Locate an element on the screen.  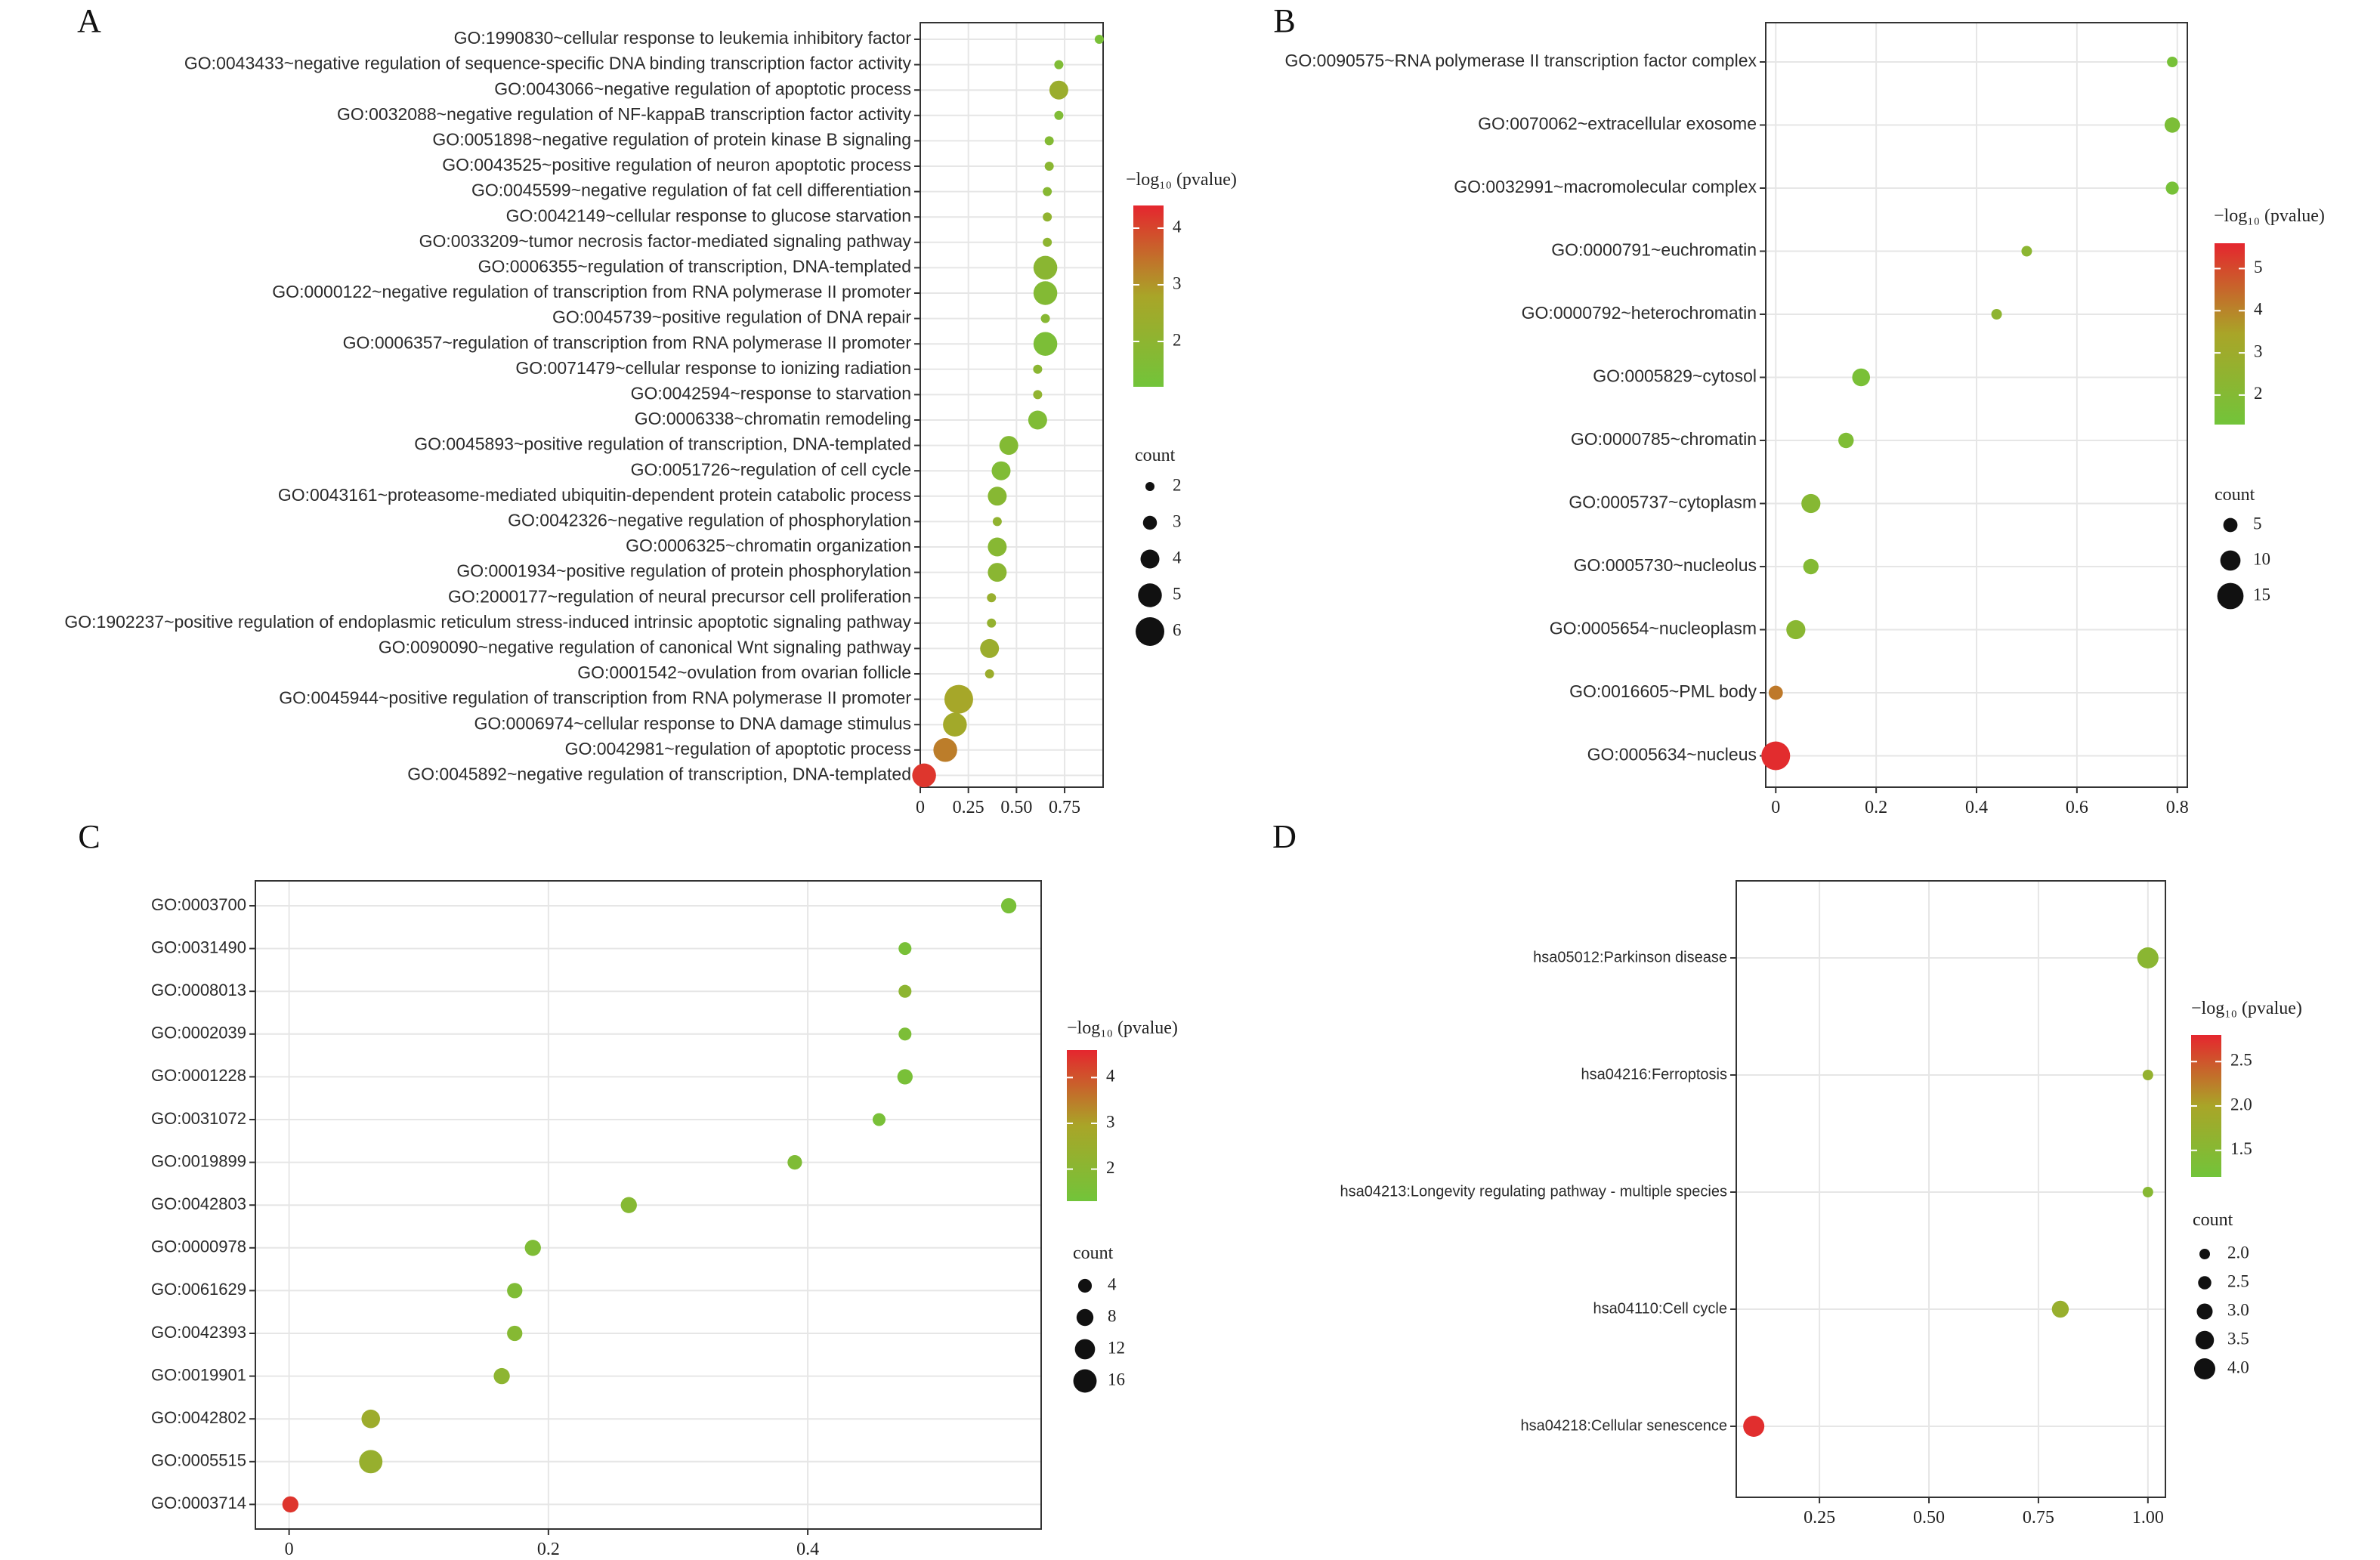
size-legend-label: 6 is located at coordinates (1177, 629).